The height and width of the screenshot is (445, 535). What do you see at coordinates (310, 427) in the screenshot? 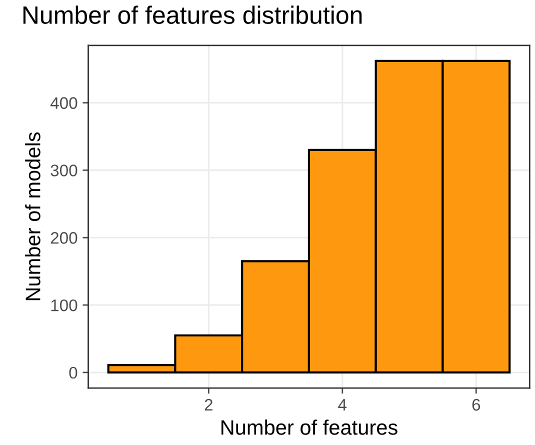
I see `x-axis-title: Number of features` at bounding box center [310, 427].